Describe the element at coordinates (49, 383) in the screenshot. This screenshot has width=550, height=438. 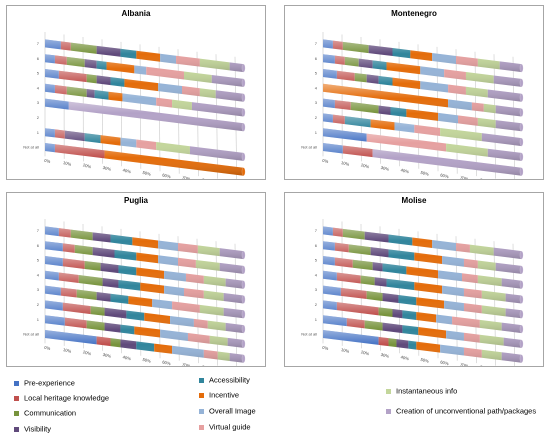
I see `legend-label: Pre-experience` at that location.